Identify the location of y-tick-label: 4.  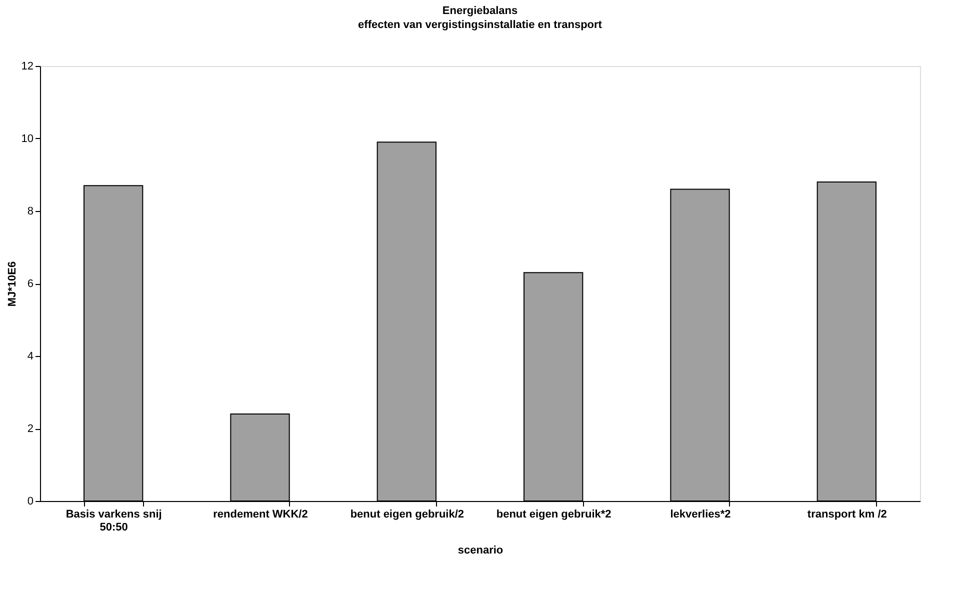
(30, 356).